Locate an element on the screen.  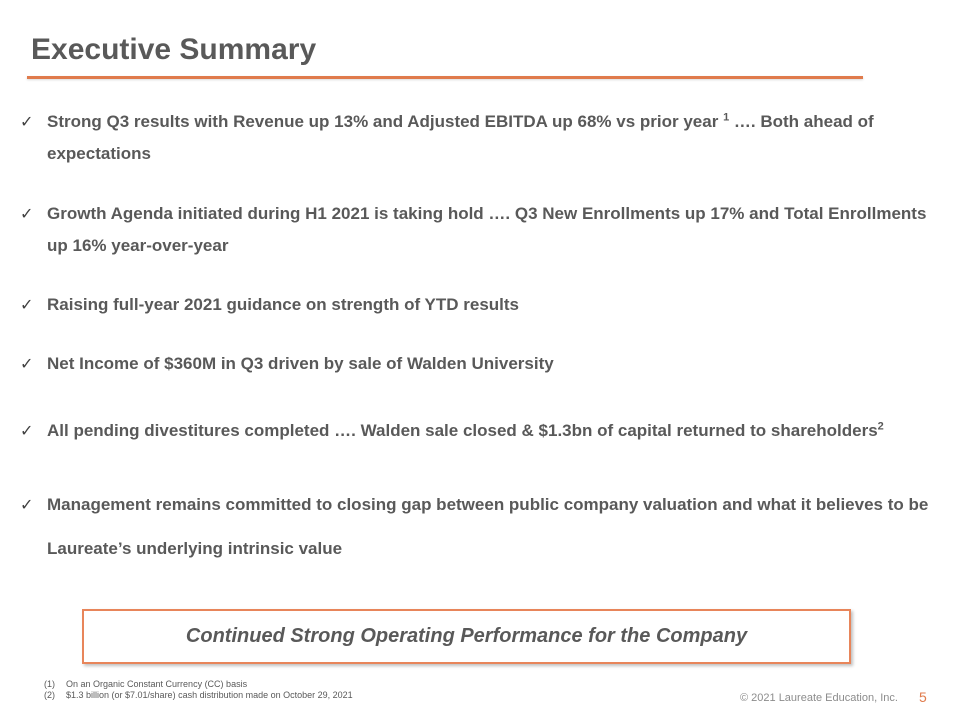
title-underline is located at coordinates (445, 77).